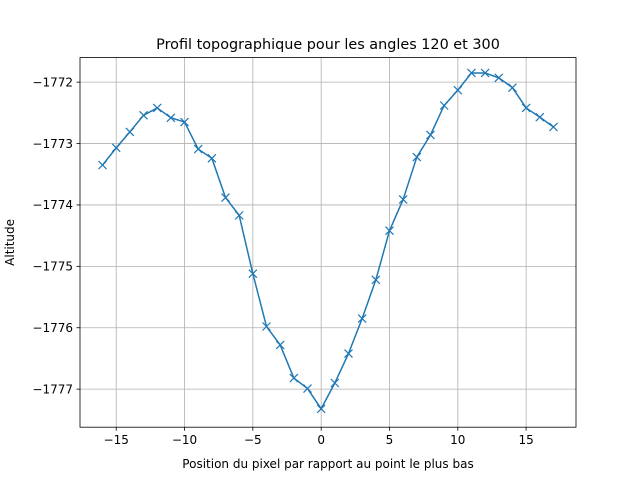 Image resolution: width=640 pixels, height=480 pixels. What do you see at coordinates (52, 82) in the screenshot?
I see `y-tick-label: −1772` at bounding box center [52, 82].